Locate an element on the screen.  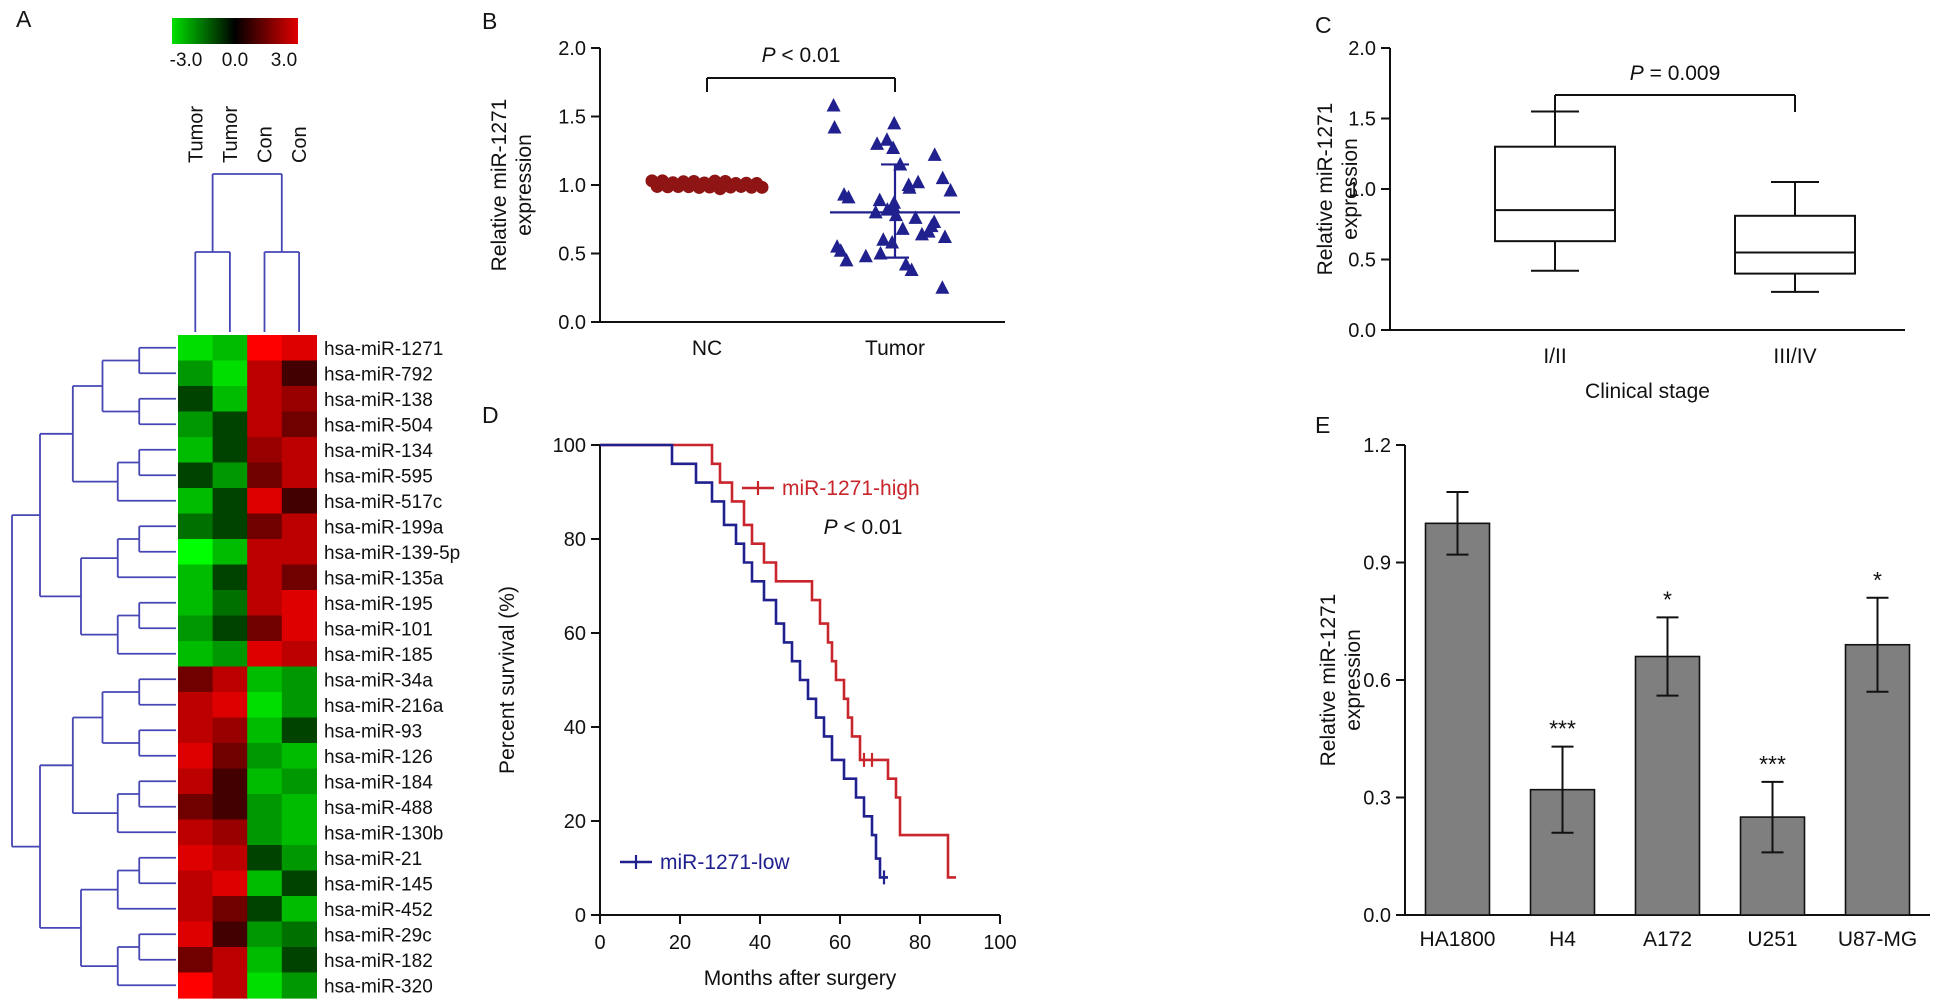
heatmap-row-label: hsa-miR-195 is located at coordinates (378, 604).